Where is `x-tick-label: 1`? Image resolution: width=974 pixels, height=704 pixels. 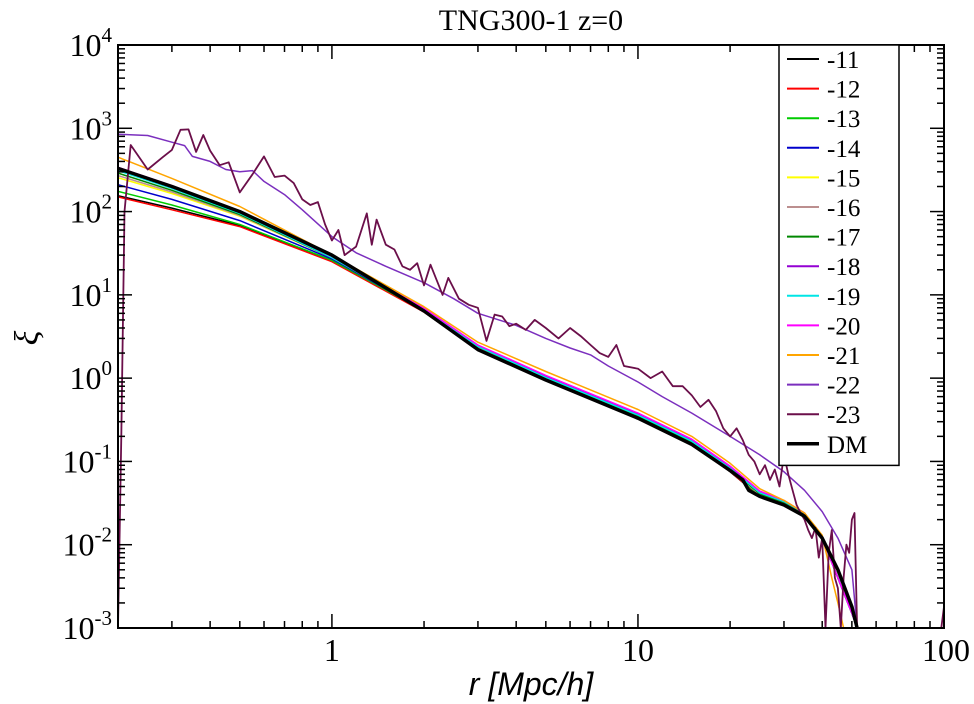
x-tick-label: 1 is located at coordinates (332, 650).